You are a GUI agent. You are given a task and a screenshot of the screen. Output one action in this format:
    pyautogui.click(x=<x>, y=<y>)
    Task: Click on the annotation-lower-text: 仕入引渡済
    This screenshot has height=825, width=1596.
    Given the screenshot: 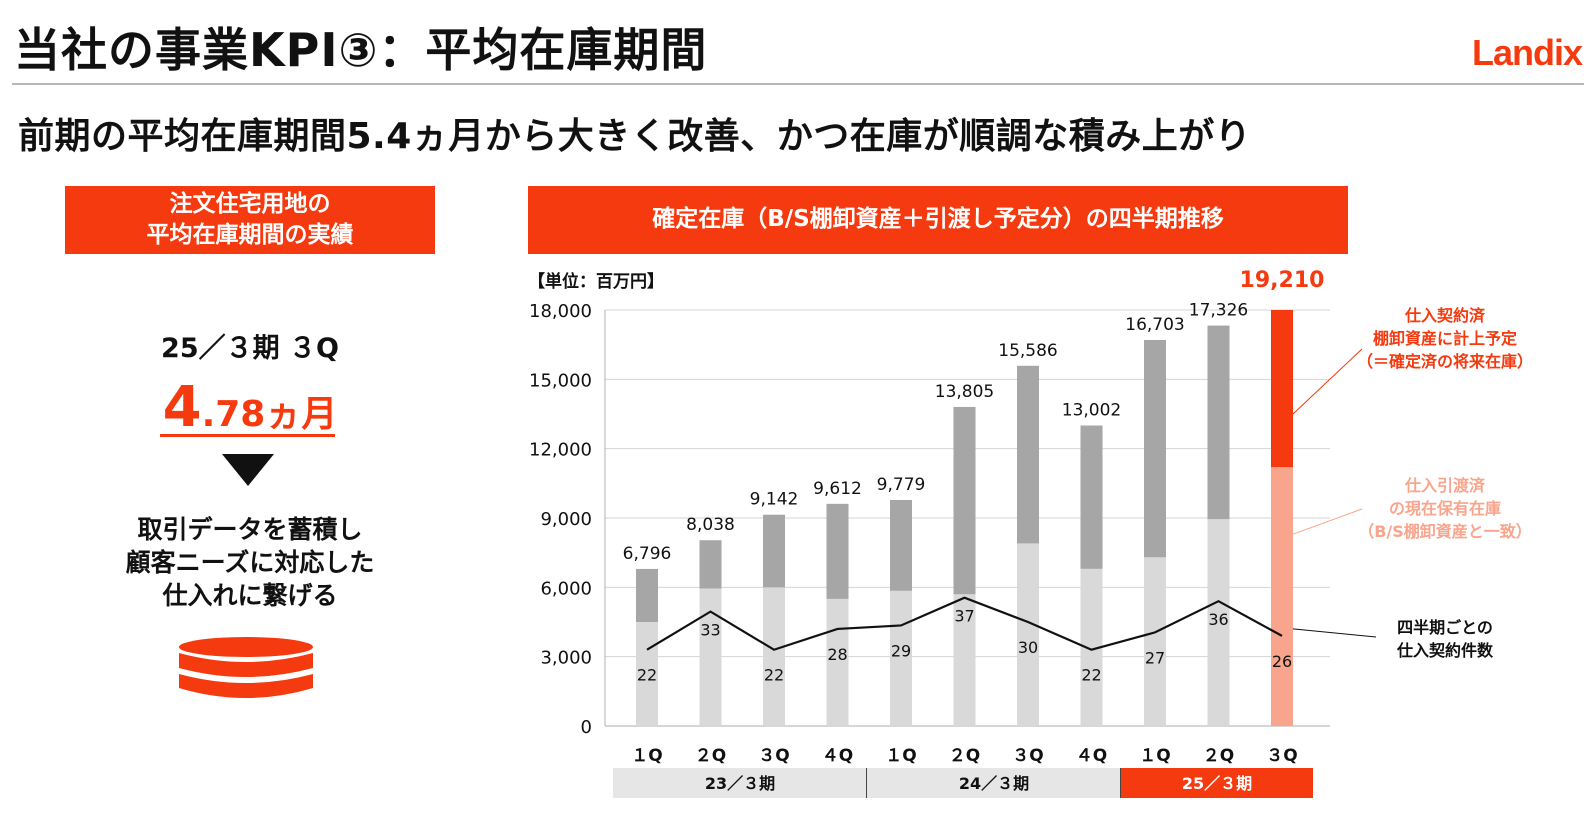 What is the action you would take?
    pyautogui.click(x=1445, y=485)
    